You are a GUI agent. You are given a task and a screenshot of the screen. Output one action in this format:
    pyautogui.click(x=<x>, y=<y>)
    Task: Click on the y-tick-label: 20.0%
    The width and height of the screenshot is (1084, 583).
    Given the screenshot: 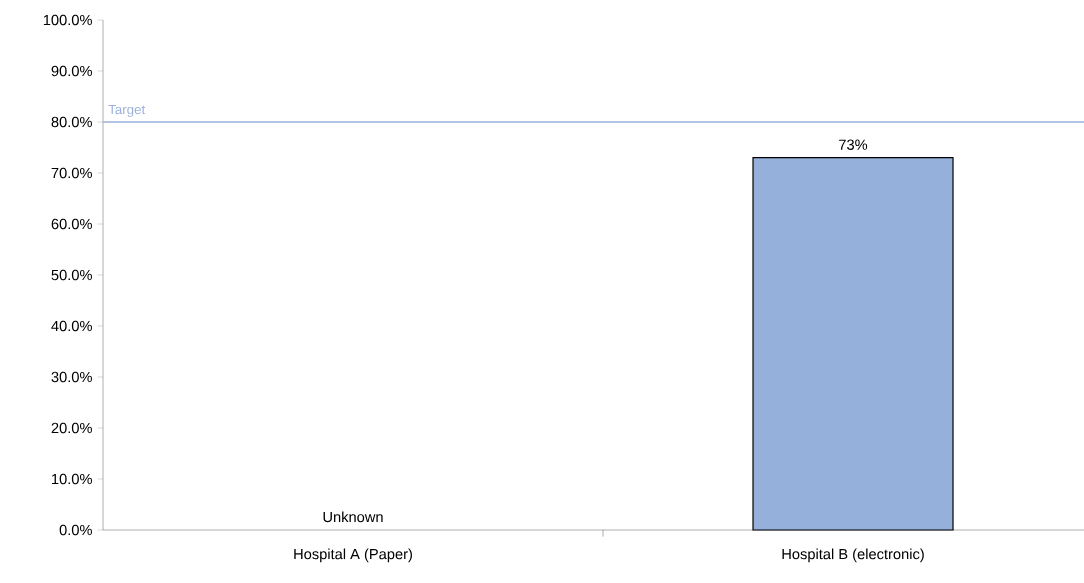 What is the action you would take?
    pyautogui.click(x=71, y=428)
    